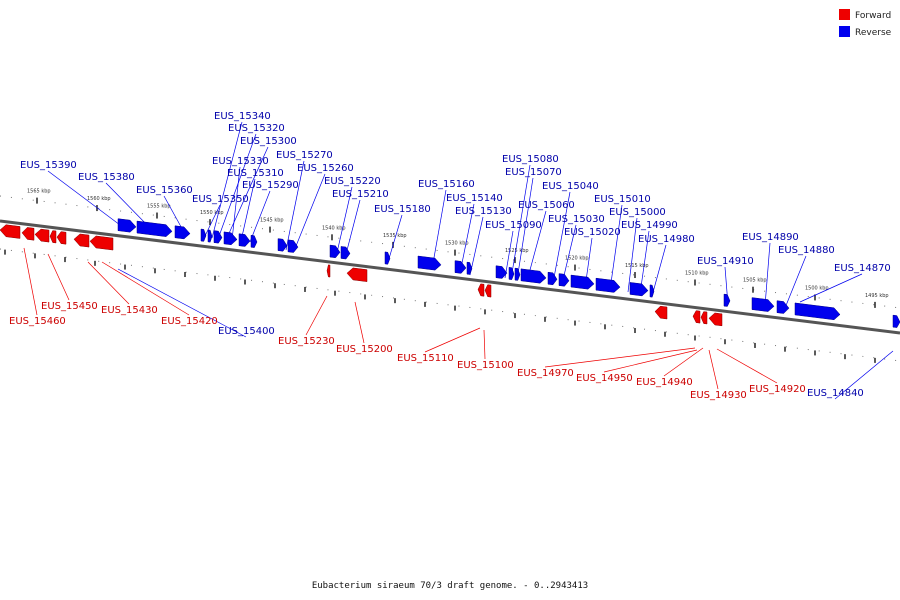 The width and height of the screenshot is (900, 600). What do you see at coordinates (806, 250) in the screenshot?
I see `gene-label: EUS_14880` at bounding box center [806, 250].